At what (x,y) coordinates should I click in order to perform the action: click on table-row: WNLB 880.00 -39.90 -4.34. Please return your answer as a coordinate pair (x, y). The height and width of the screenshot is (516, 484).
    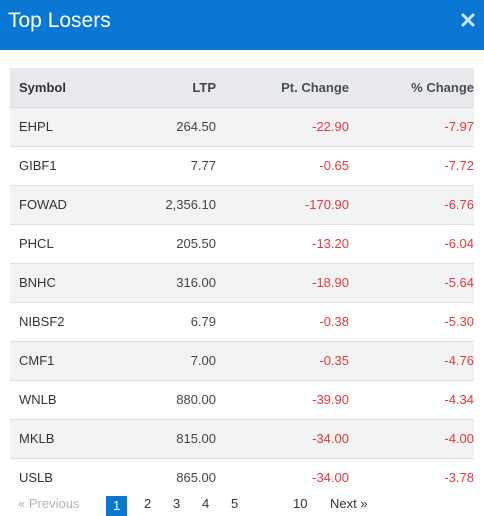
    Looking at the image, I should click on (242, 399).